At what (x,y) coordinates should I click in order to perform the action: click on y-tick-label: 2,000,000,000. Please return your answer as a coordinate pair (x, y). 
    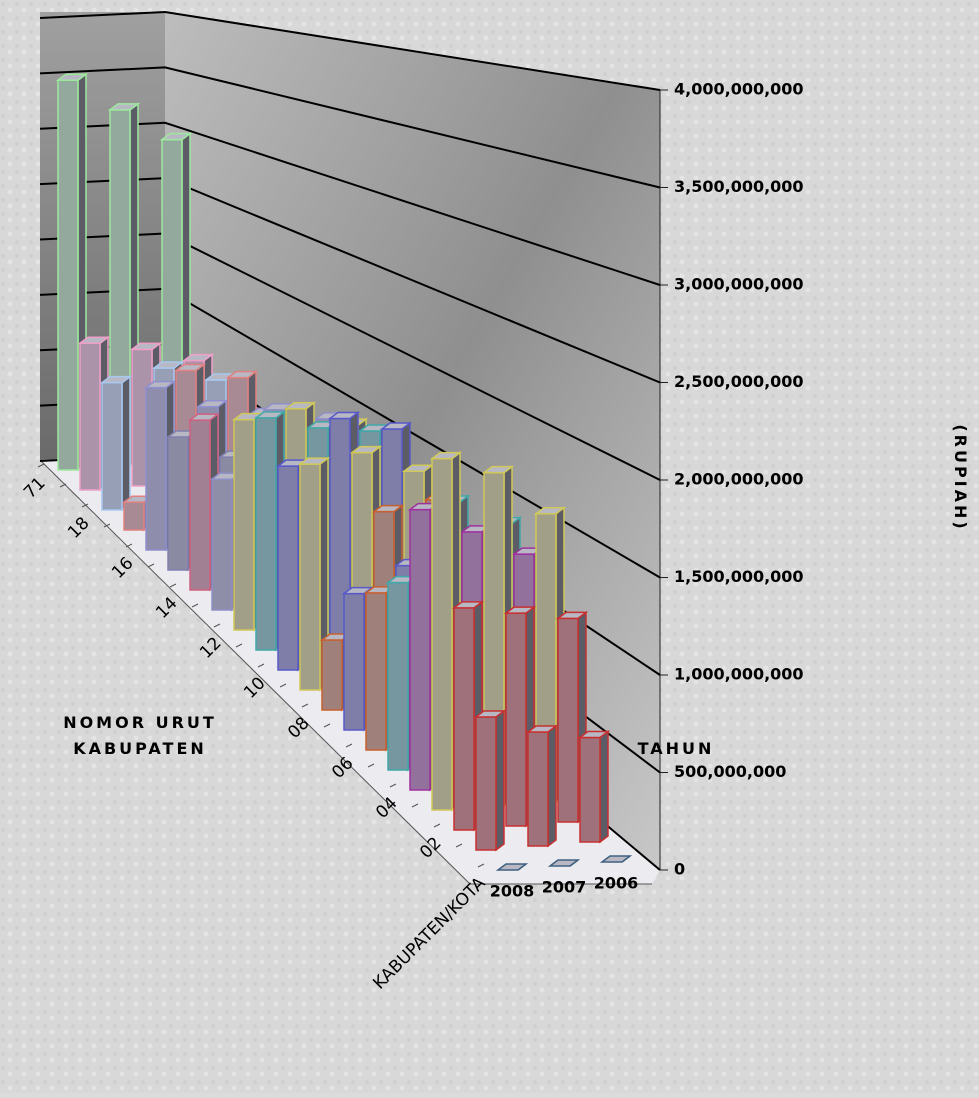
    Looking at the image, I should click on (739, 479).